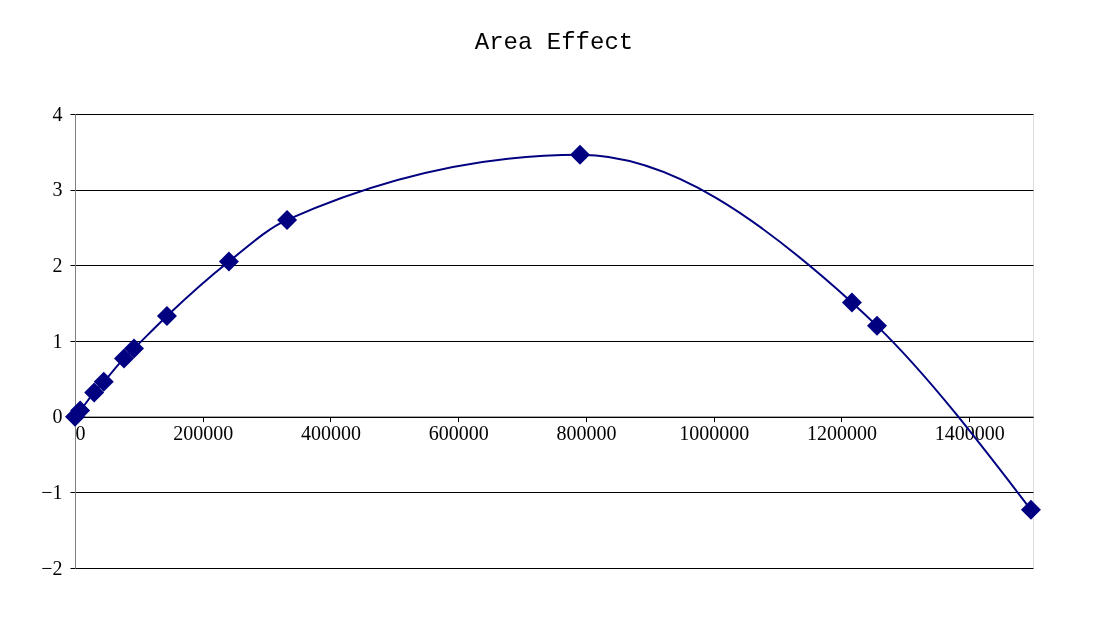  I want to click on y-tick-label: 4, so click(57, 113).